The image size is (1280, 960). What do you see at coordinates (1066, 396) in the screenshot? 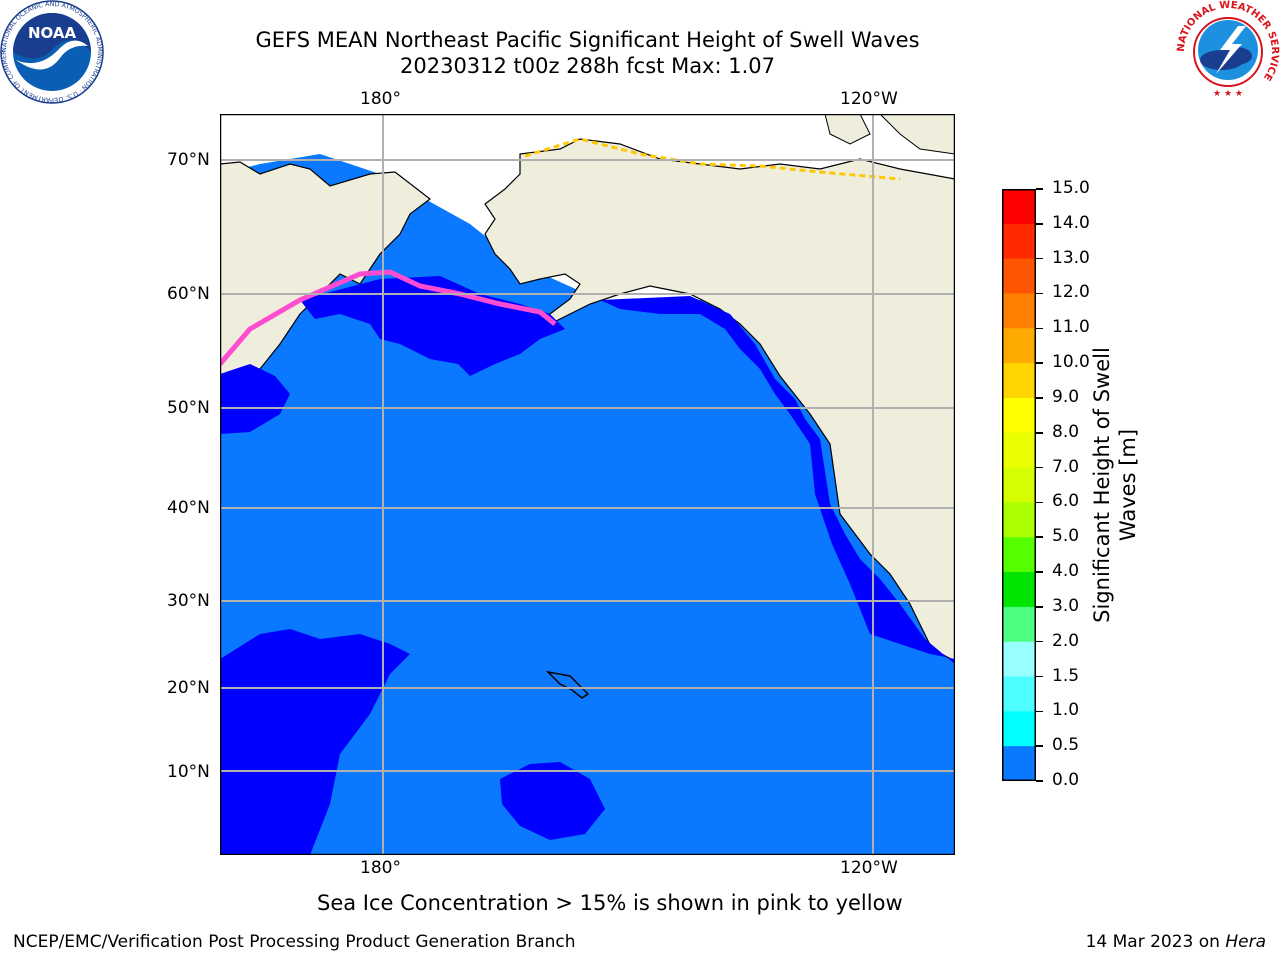
I see `colorbar-tick-label: 9.0` at bounding box center [1066, 396].